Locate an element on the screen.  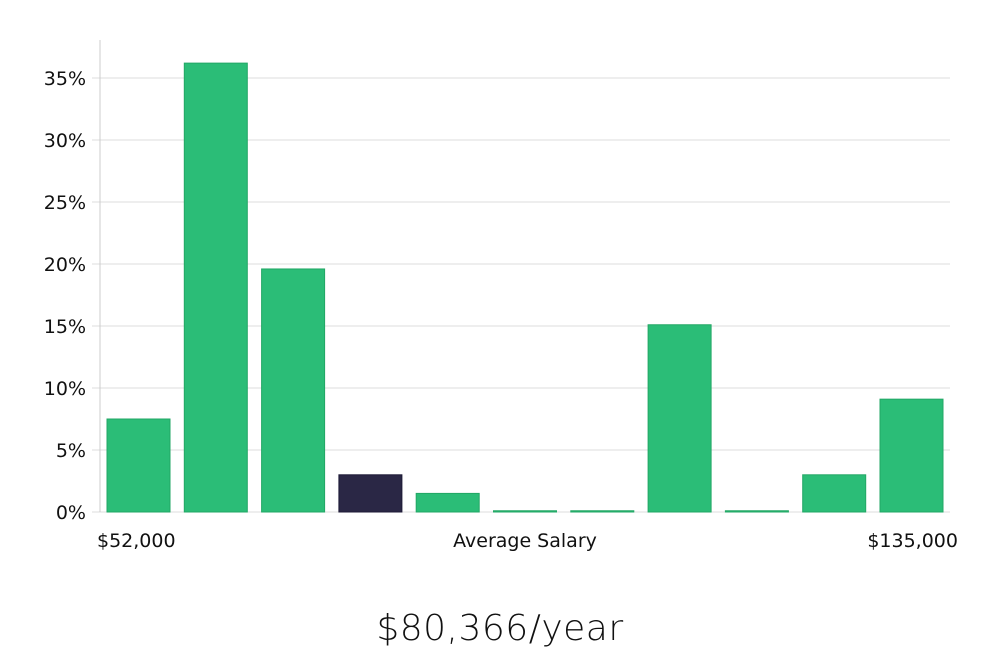
y-tick-label: 5% is located at coordinates (71, 451).